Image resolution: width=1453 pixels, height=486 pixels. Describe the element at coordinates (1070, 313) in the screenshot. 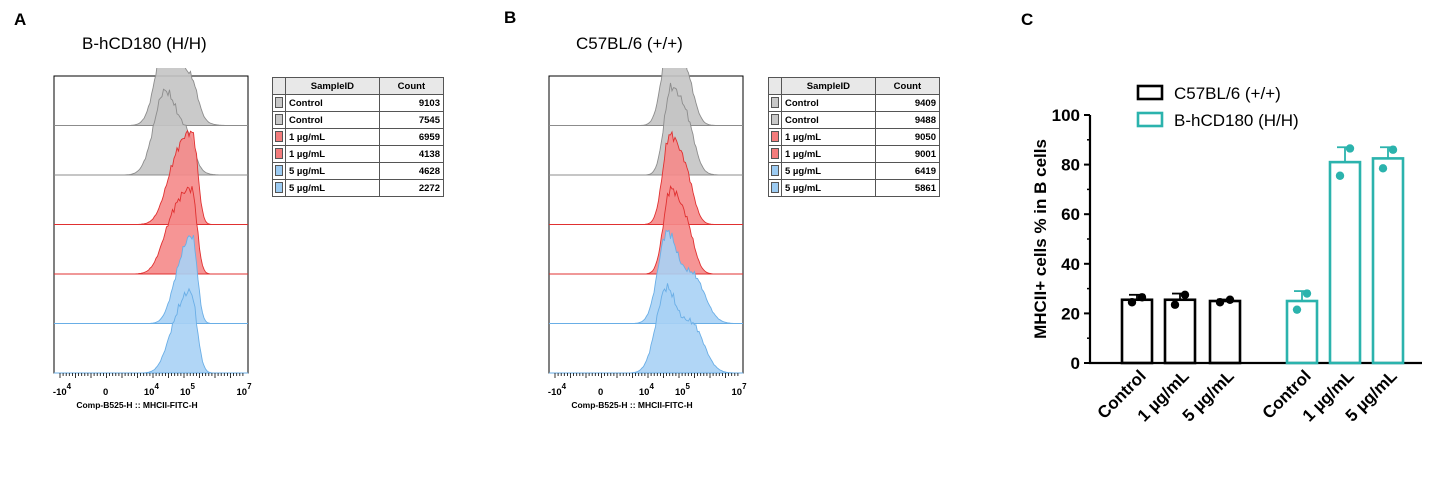

I see `y-tick-label: 20` at that location.